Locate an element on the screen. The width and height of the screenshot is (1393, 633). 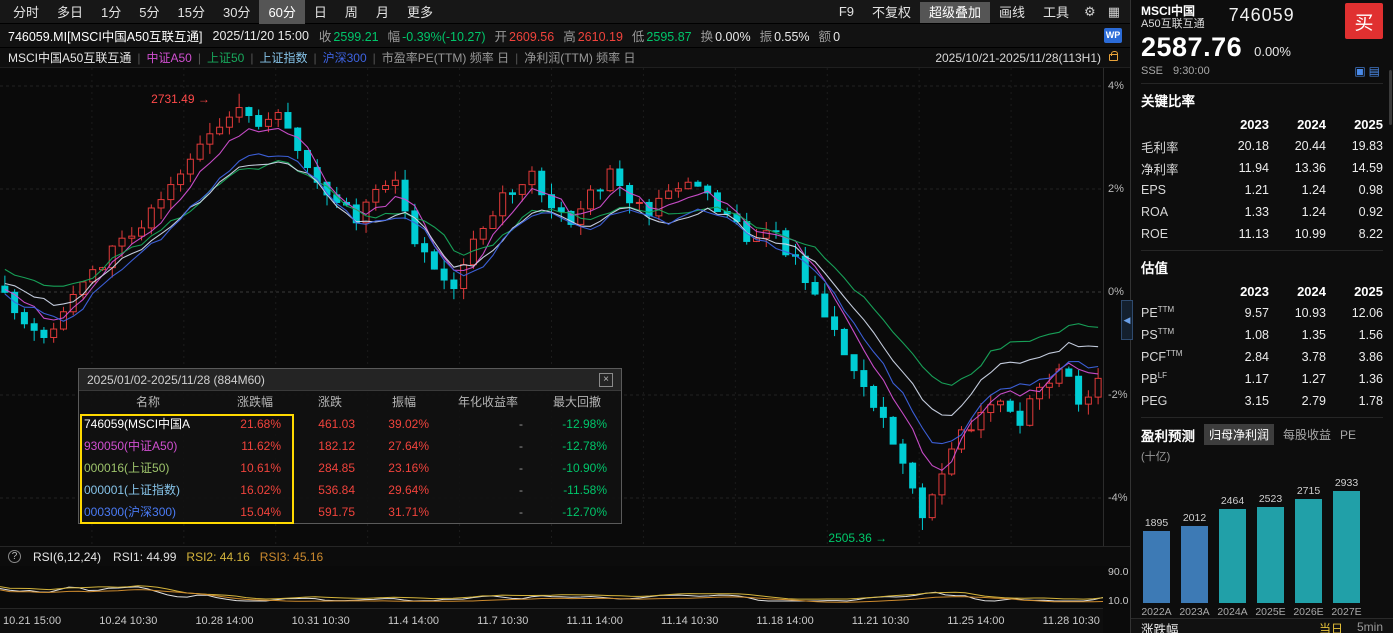
period-tab-5分: 5分 is located at coordinates (149, 12).